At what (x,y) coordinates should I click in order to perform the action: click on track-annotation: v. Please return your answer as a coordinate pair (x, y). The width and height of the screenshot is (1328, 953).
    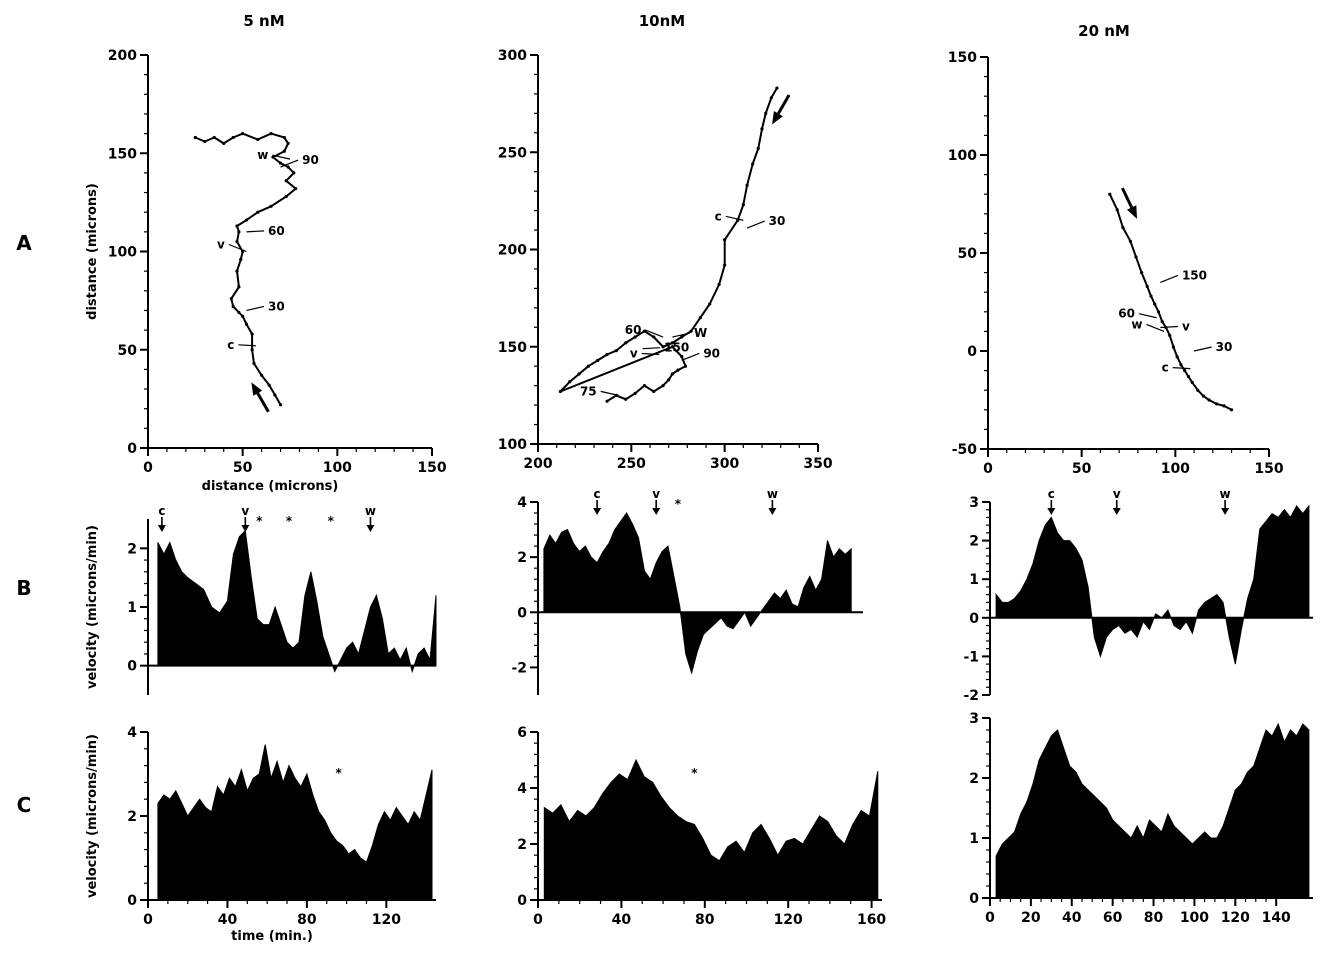
    Looking at the image, I should click on (1186, 326).